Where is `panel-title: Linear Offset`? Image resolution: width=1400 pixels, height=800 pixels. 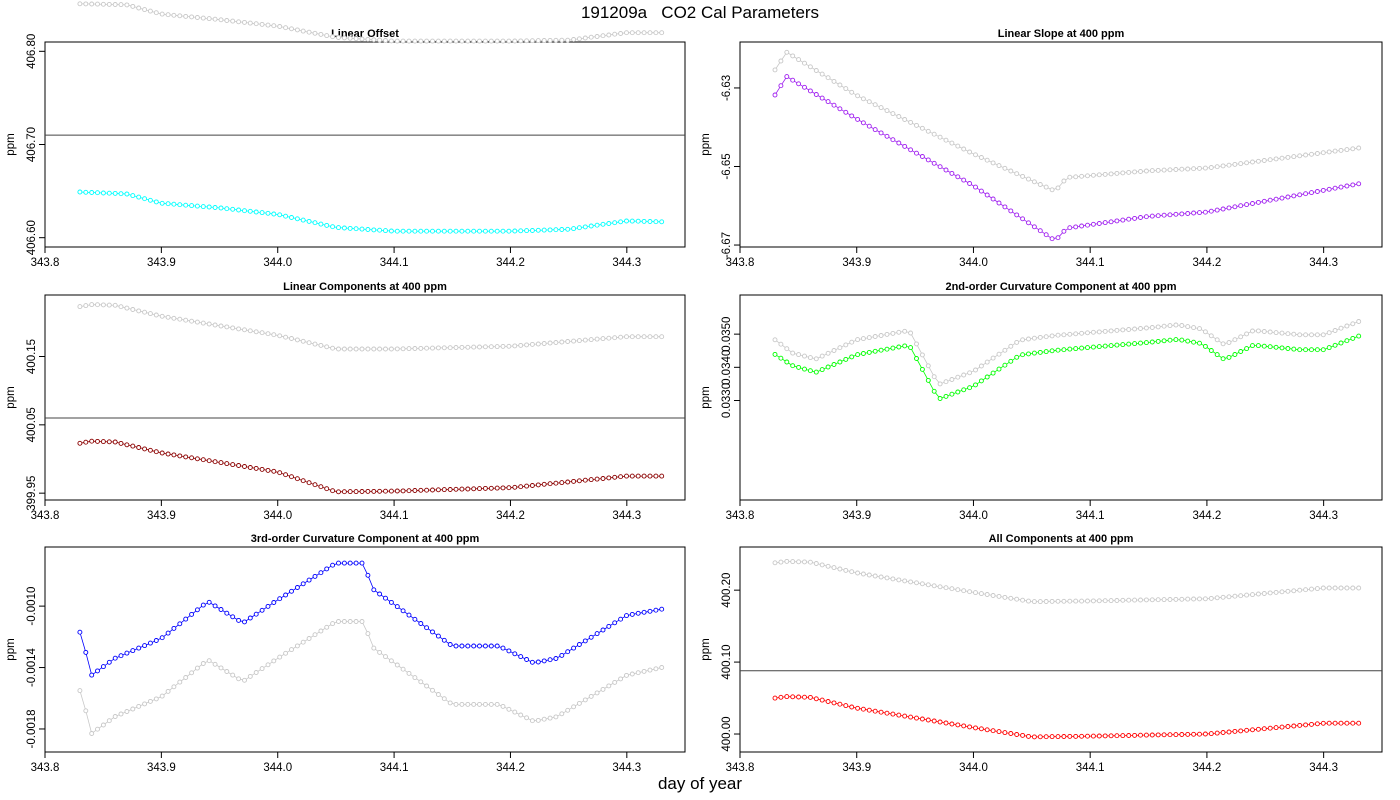
panel-title: Linear Offset is located at coordinates (365, 34).